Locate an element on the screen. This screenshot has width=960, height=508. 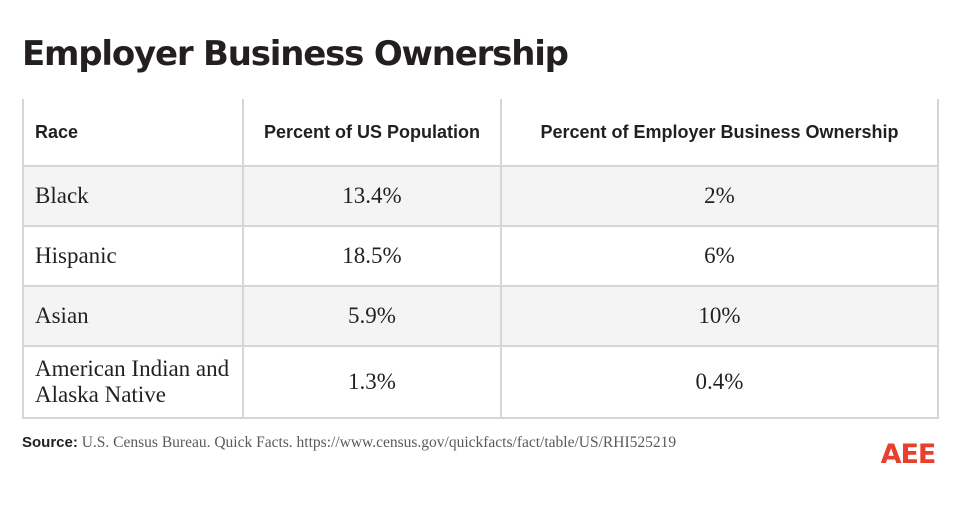
ownership-cell: 2% is located at coordinates (719, 196).